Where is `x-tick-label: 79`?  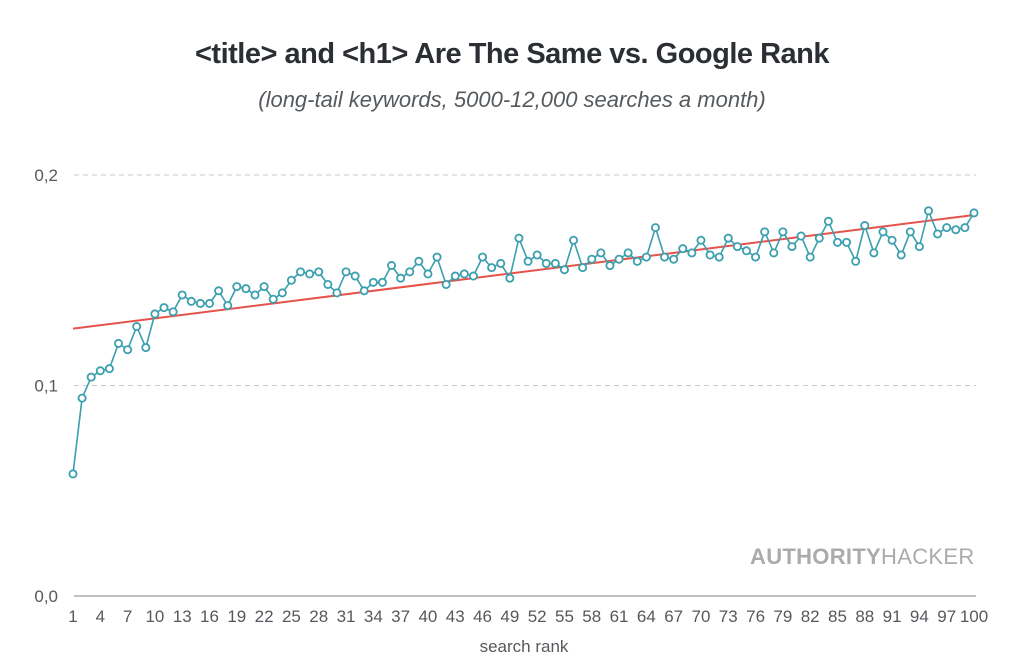 x-tick-label: 79 is located at coordinates (782, 616).